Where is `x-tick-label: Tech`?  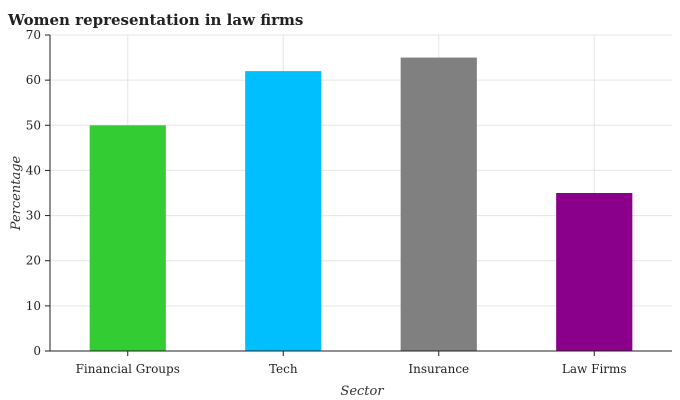 x-tick-label: Tech is located at coordinates (283, 369).